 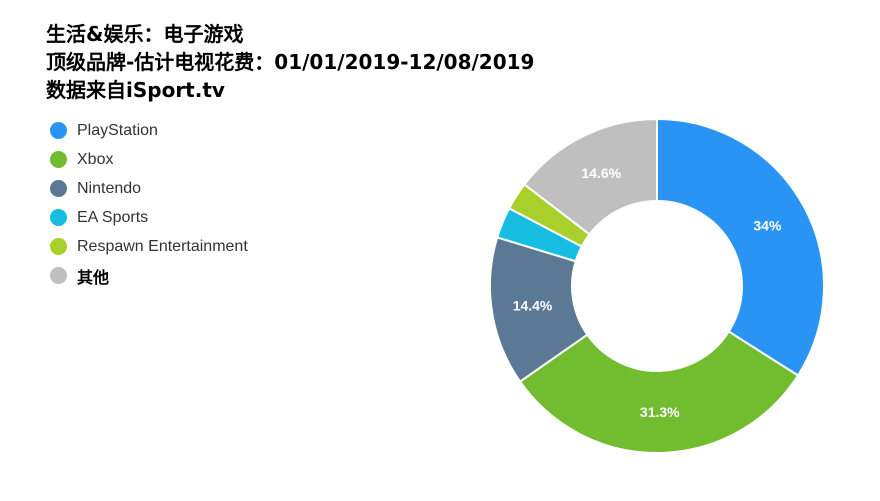 What do you see at coordinates (601, 173) in the screenshot?
I see `slice-value-label: 14.6%` at bounding box center [601, 173].